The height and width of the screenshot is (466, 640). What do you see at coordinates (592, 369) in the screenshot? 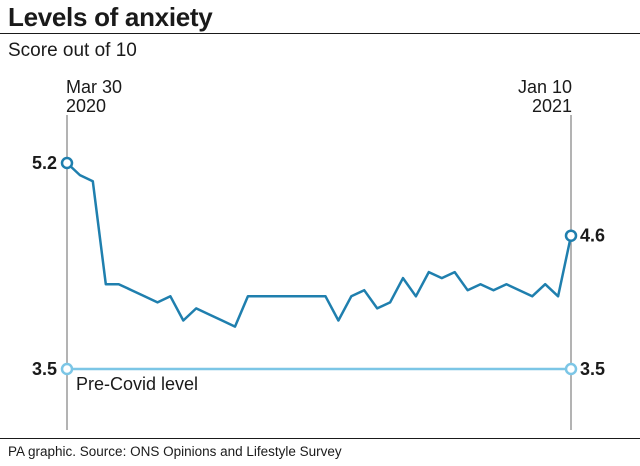
I see `reference-end-value-label: 3.5` at bounding box center [592, 369].